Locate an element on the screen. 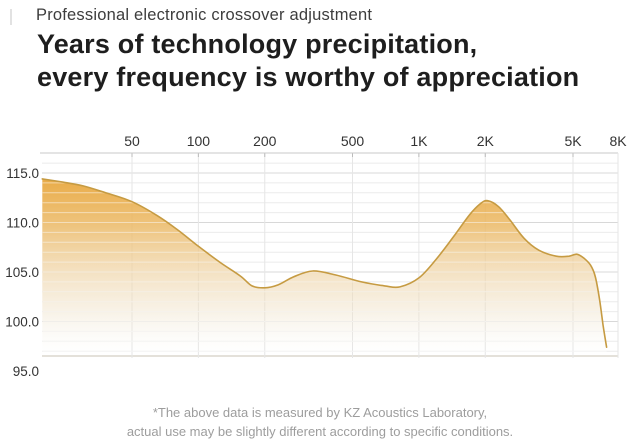  y-tick-label: 100.0 is located at coordinates (22, 322).